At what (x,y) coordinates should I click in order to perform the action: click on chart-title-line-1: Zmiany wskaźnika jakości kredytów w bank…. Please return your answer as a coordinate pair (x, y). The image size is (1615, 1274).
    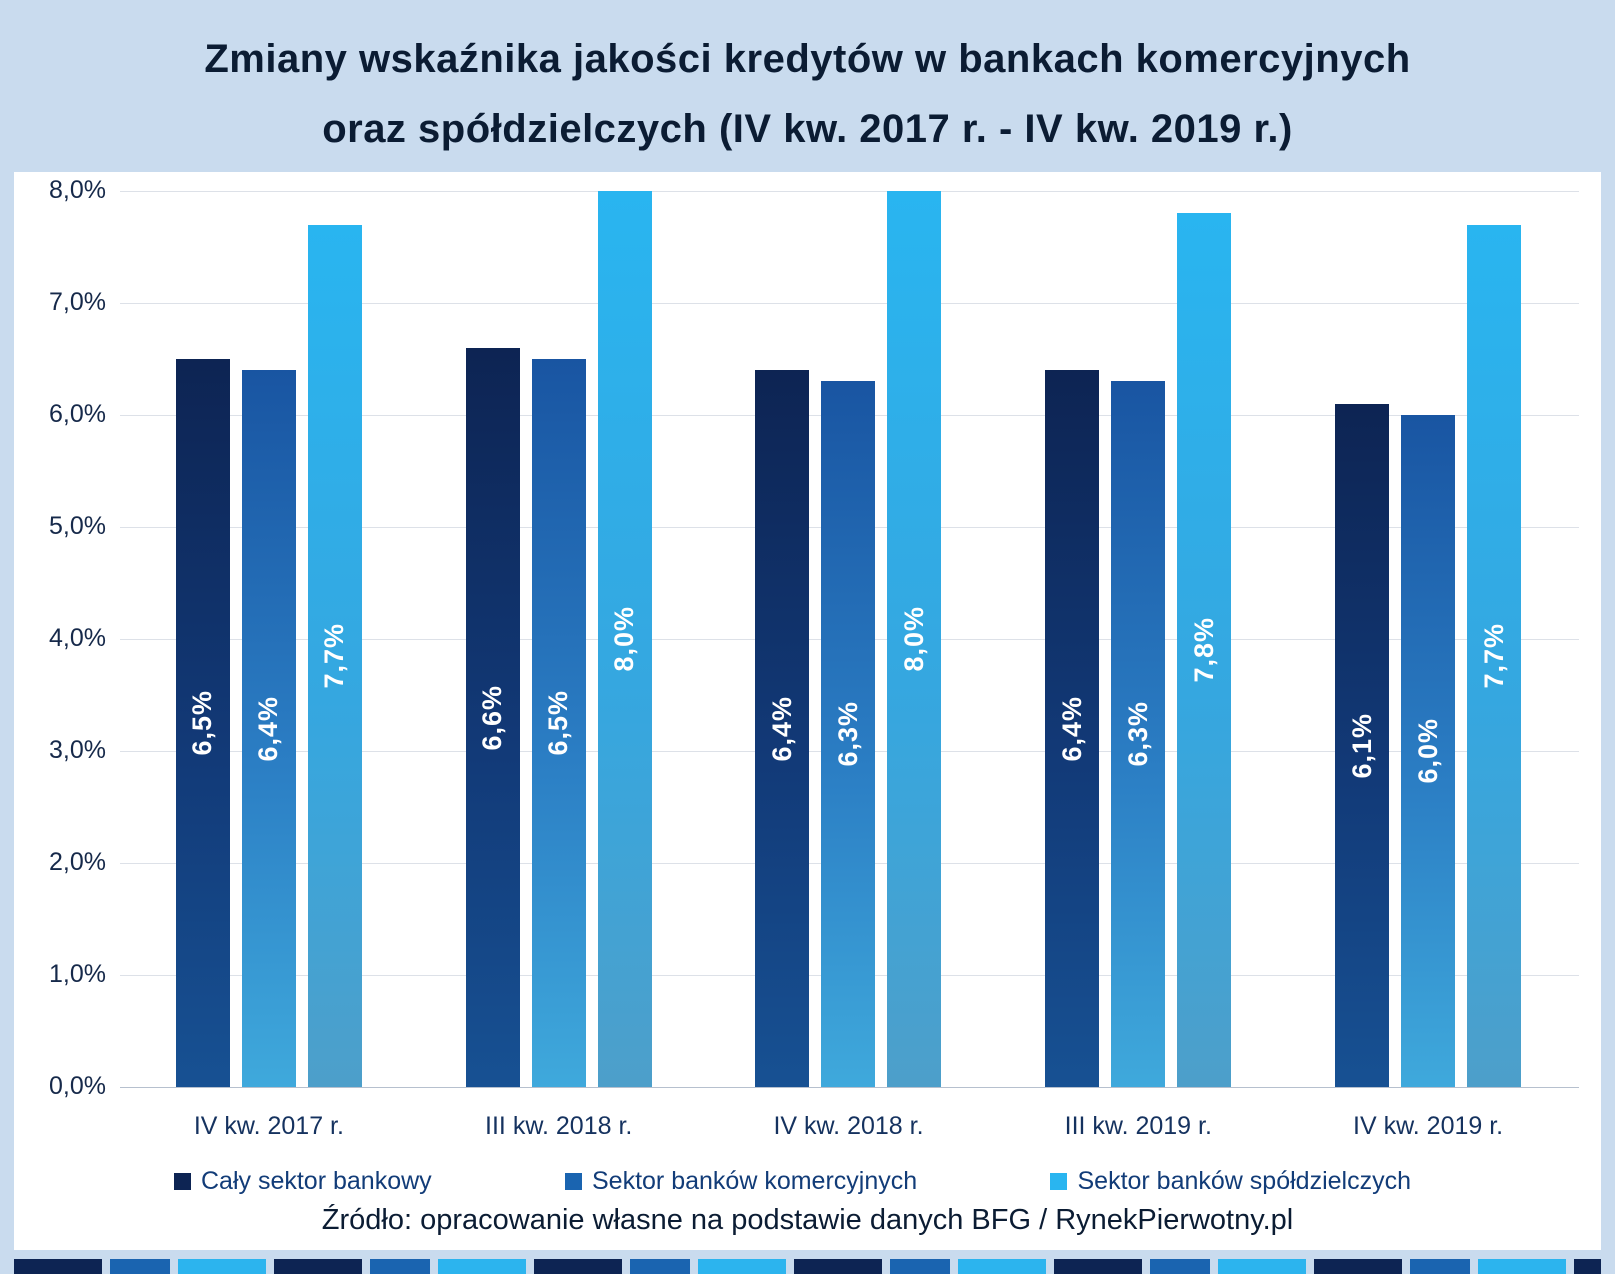
    Looking at the image, I should click on (807, 59).